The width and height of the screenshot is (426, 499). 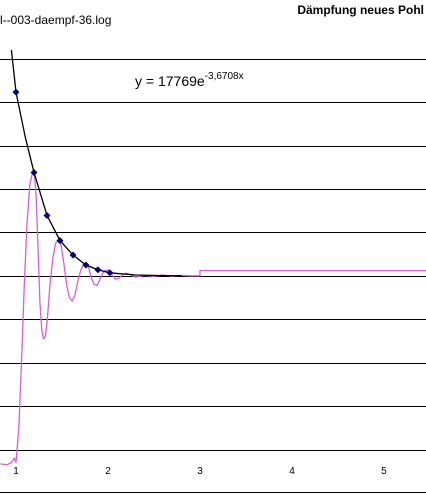 I want to click on chart-subtitle: l--003-daempf-36.log, so click(x=55, y=20).